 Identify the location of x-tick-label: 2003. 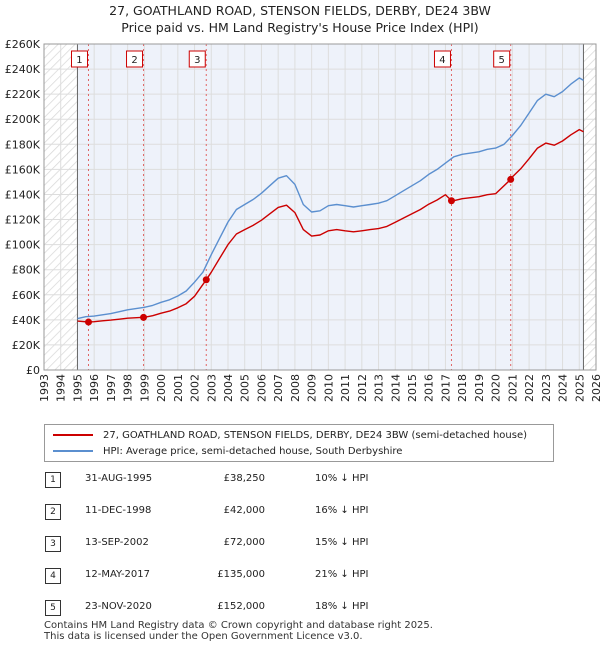
(211, 388).